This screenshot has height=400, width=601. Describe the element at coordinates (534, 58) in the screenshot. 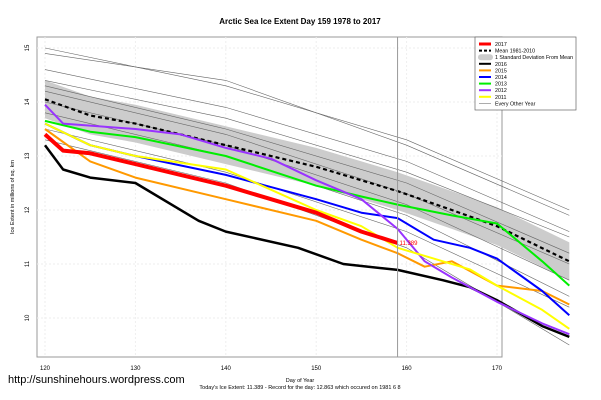

I see `legend-label: 1 Standard Deviation From Mean` at that location.